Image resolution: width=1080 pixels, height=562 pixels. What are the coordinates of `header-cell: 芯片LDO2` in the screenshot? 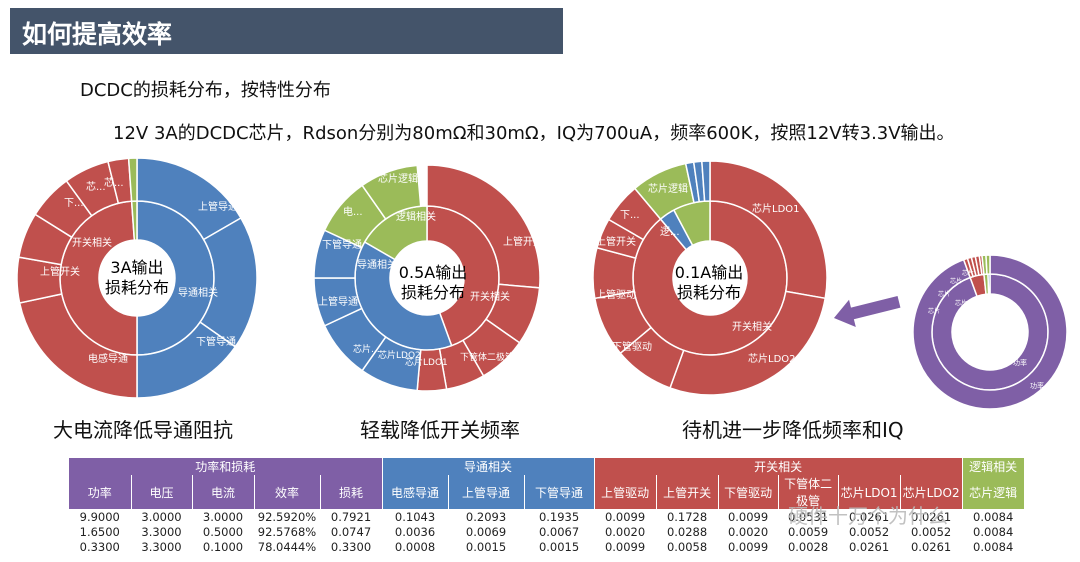 It's located at (931, 492).